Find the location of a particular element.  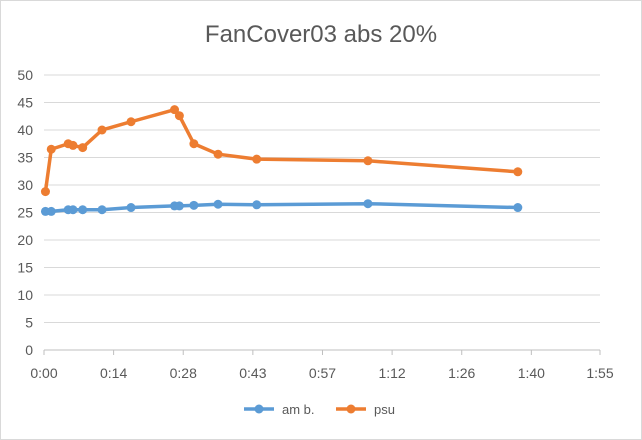

y-tick-label: 15 is located at coordinates (25, 268).